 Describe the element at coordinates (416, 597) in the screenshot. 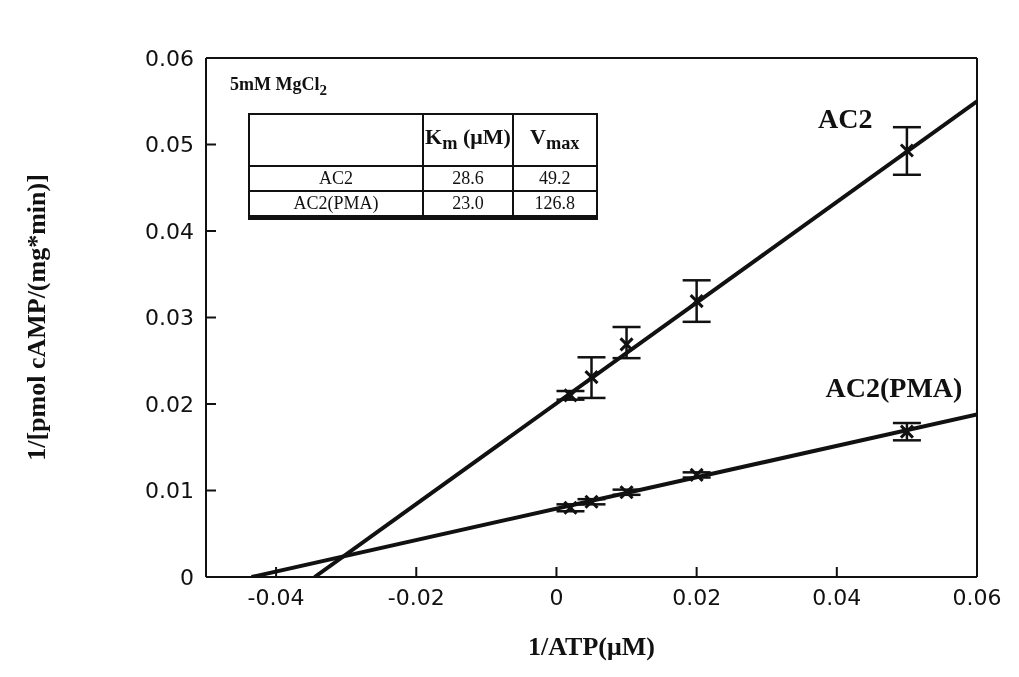

I see `x-tick-label: -0.02` at that location.